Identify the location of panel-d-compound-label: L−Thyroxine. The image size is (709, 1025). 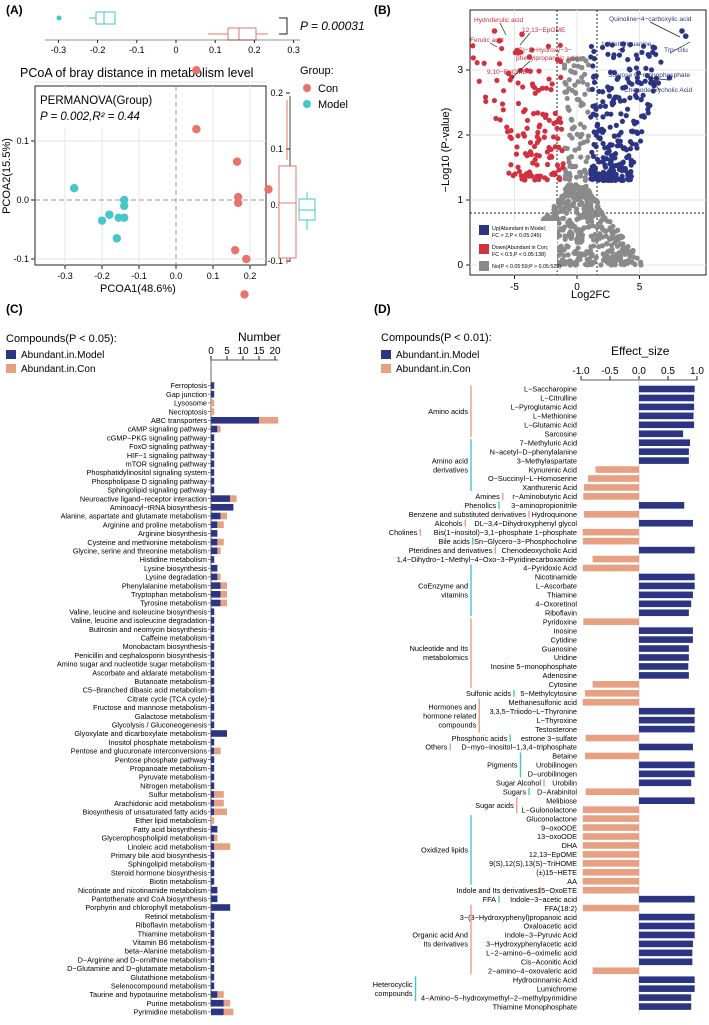
(557, 720).